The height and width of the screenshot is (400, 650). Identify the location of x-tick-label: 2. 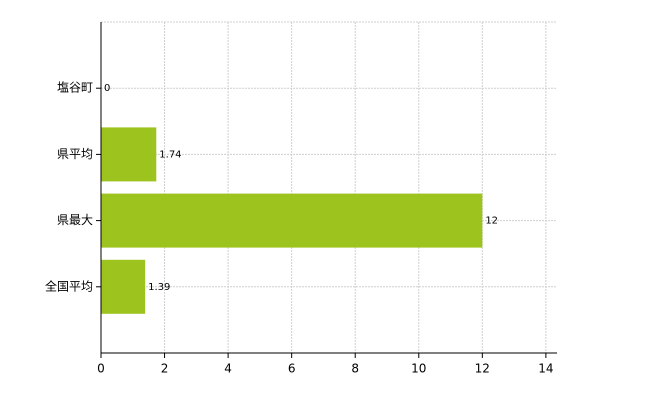
(165, 369).